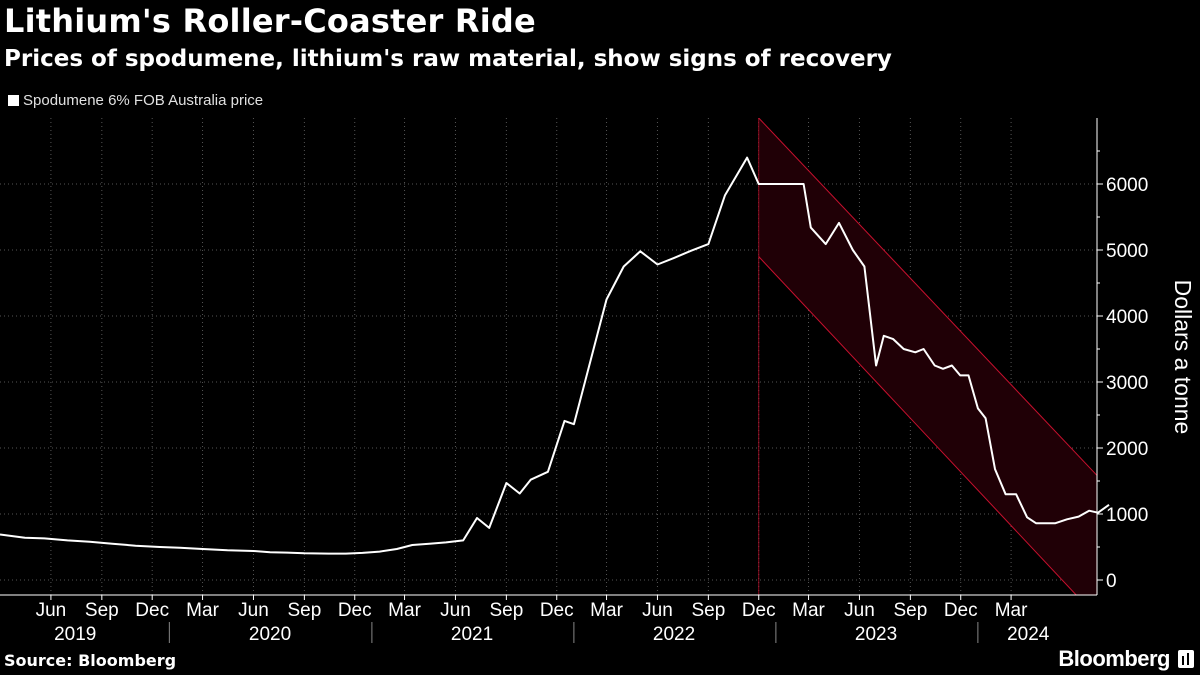 This screenshot has width=1200, height=675. What do you see at coordinates (472, 634) in the screenshot?
I see `x-year-label: 2021` at bounding box center [472, 634].